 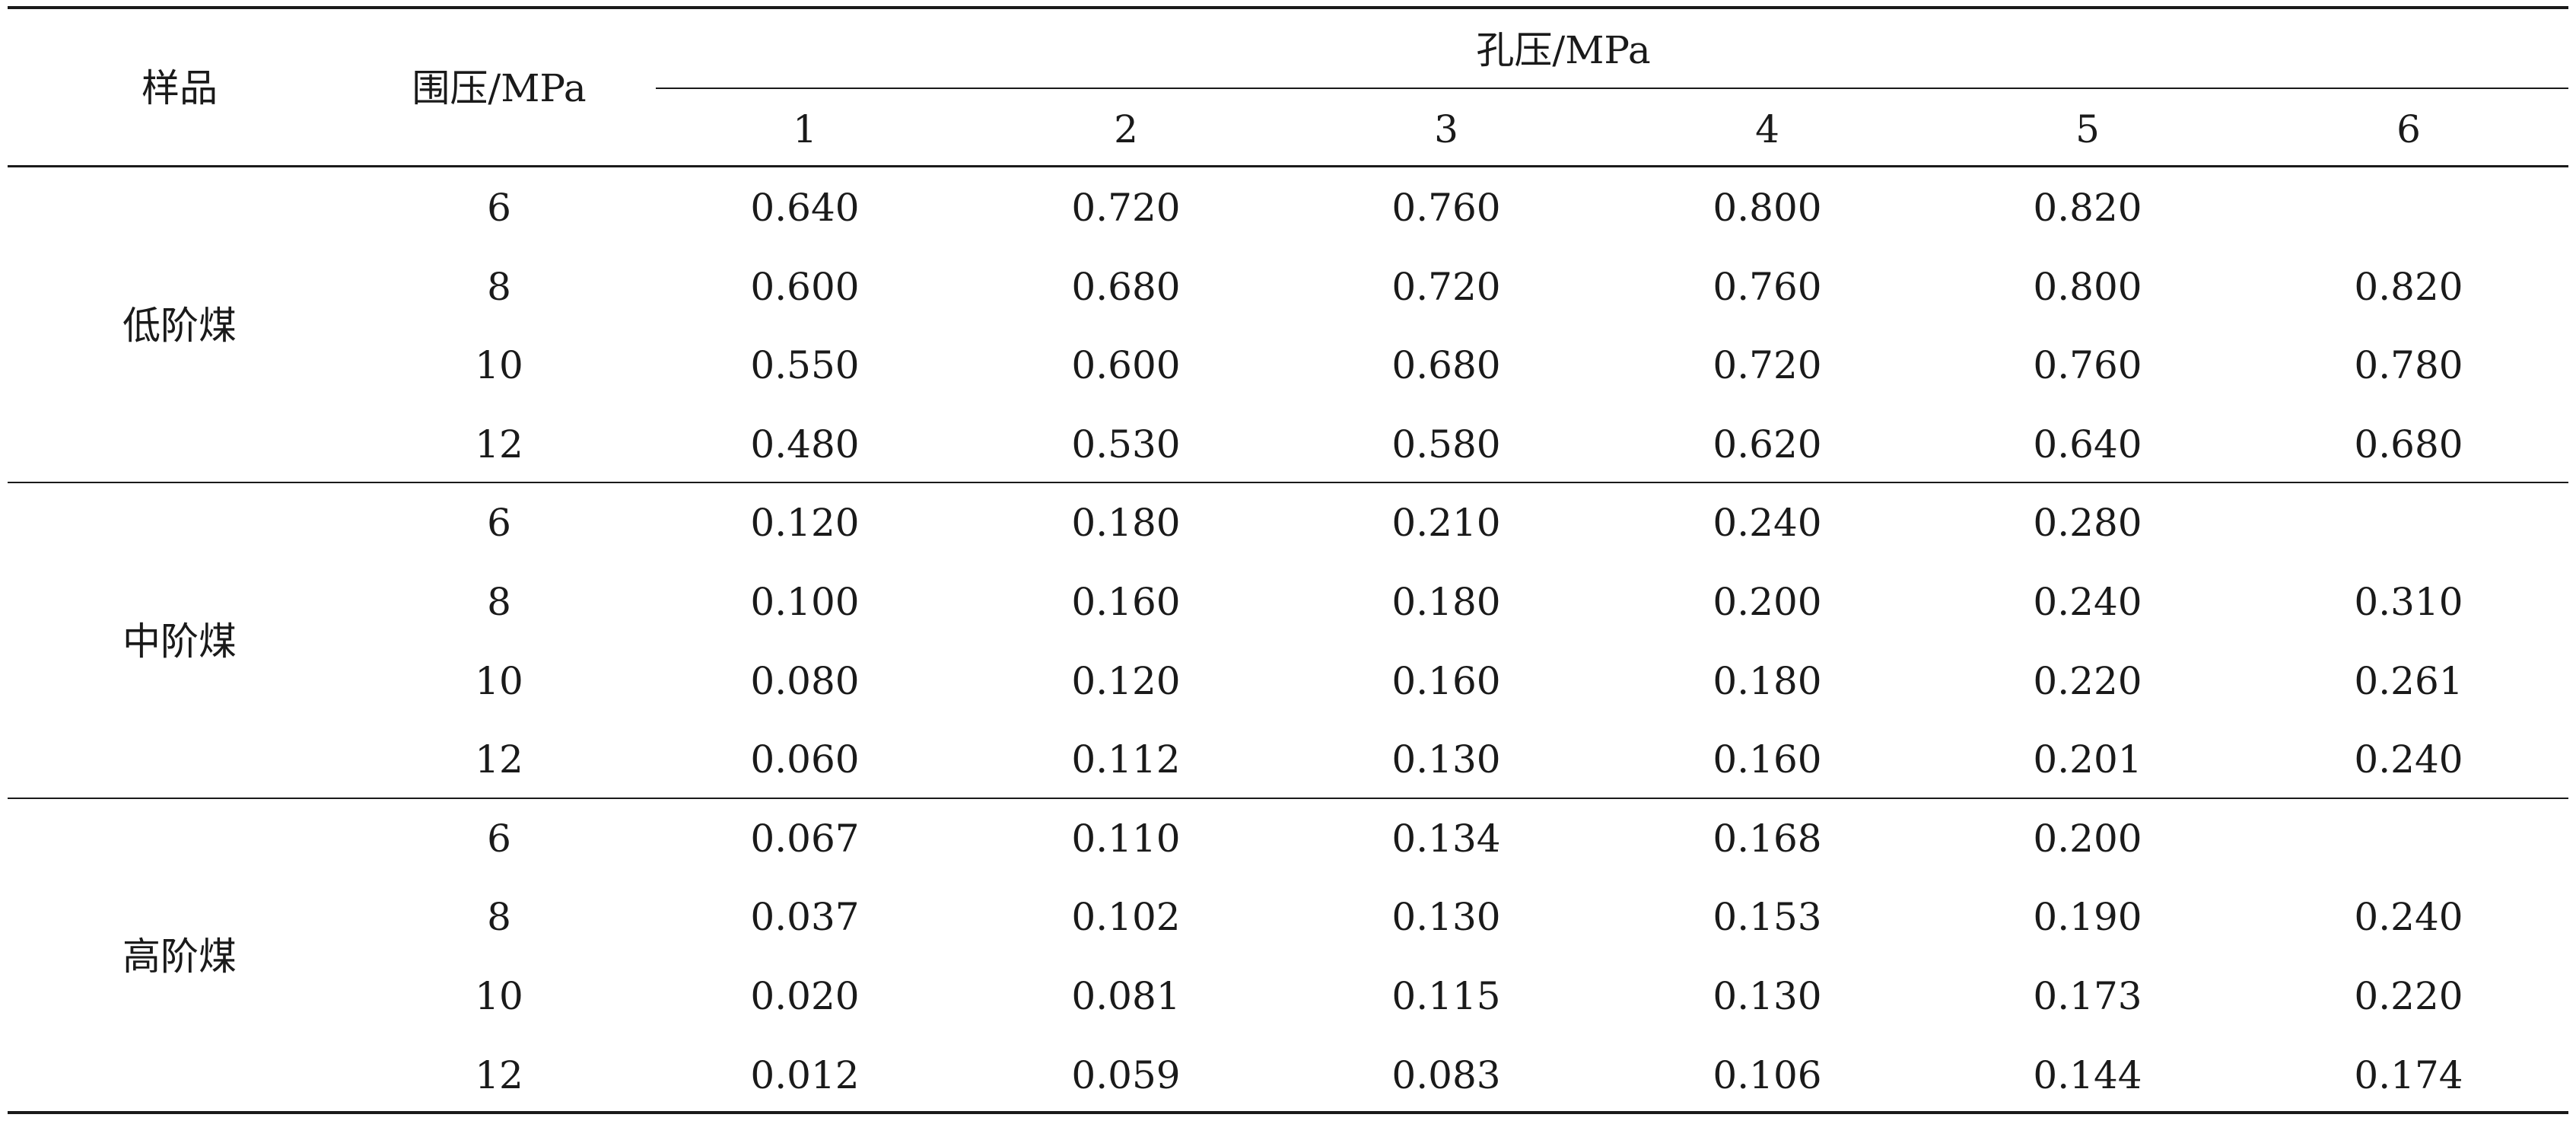 What do you see at coordinates (805, 917) in the screenshot?
I see `value-cell: 0.037` at bounding box center [805, 917].